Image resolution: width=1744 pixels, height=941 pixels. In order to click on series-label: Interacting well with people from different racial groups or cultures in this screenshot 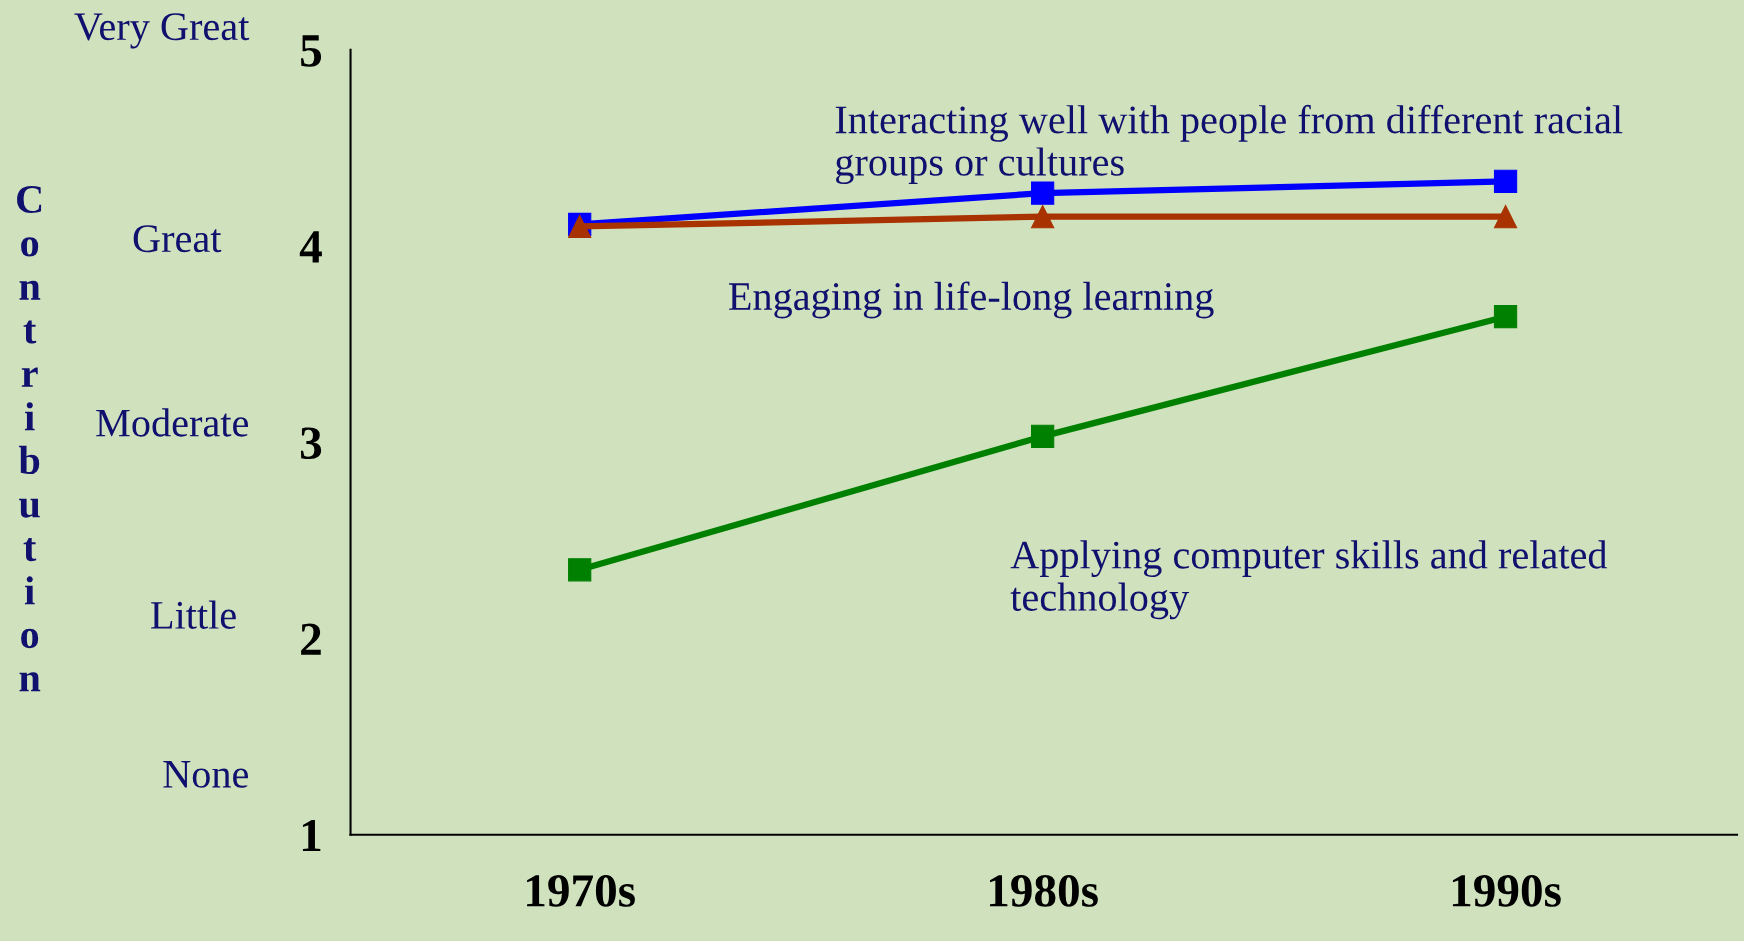, I will do `click(1229, 144)`.